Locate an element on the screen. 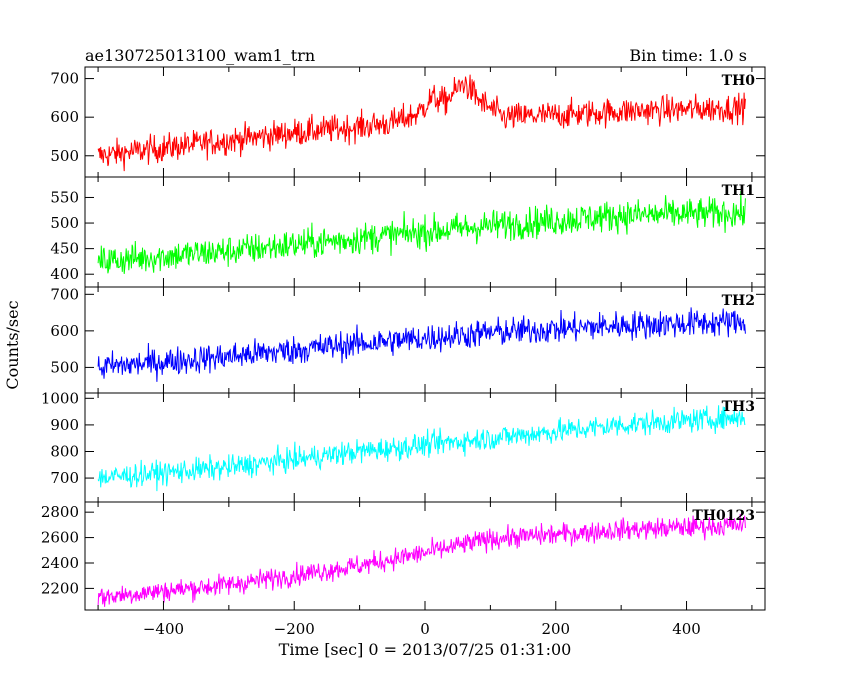 This screenshot has width=850, height=680. panel-label: TH2 is located at coordinates (738, 301).